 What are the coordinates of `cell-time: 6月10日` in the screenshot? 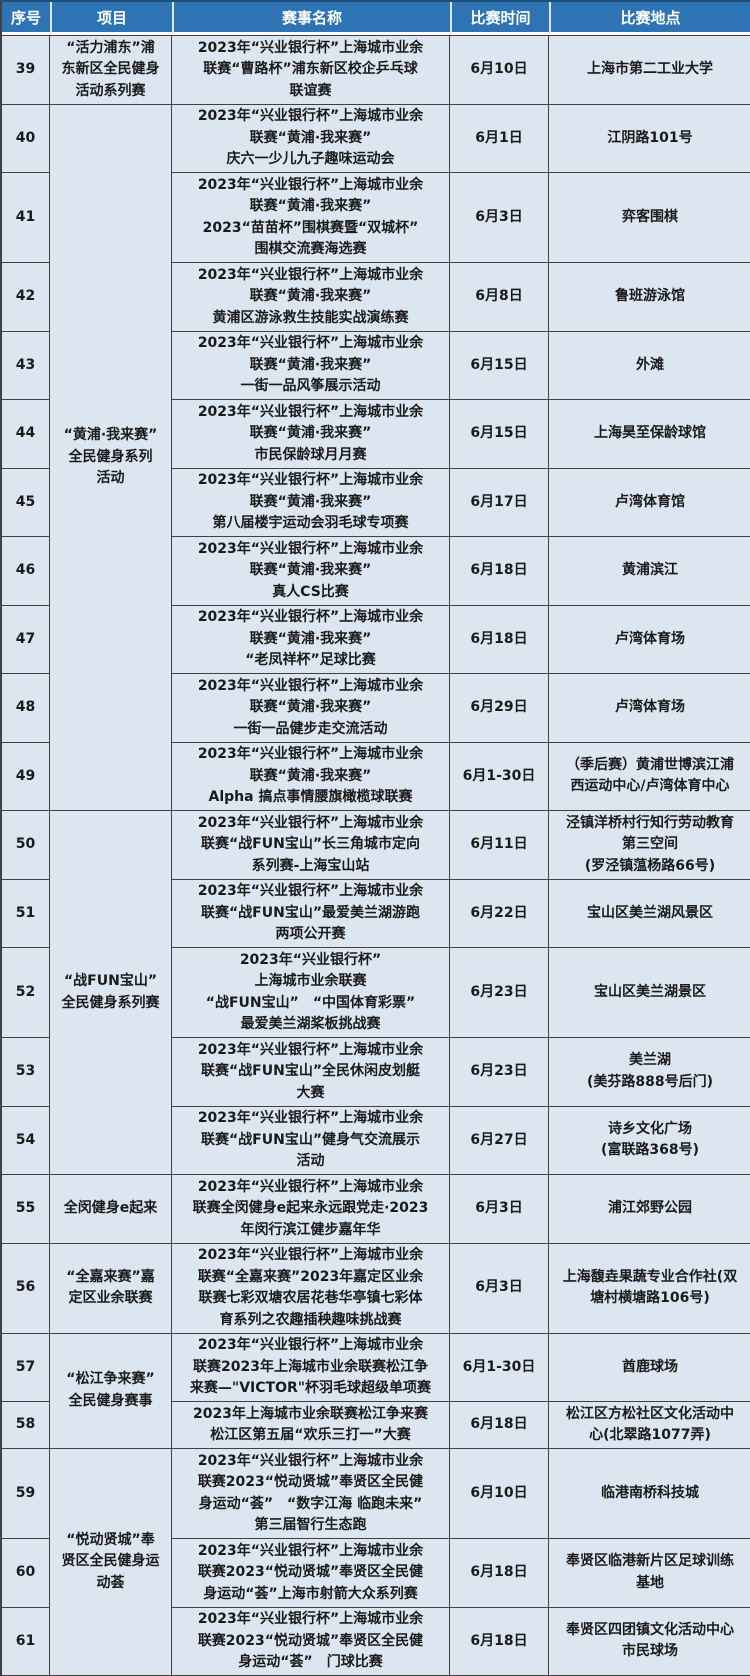 It's located at (499, 1494).